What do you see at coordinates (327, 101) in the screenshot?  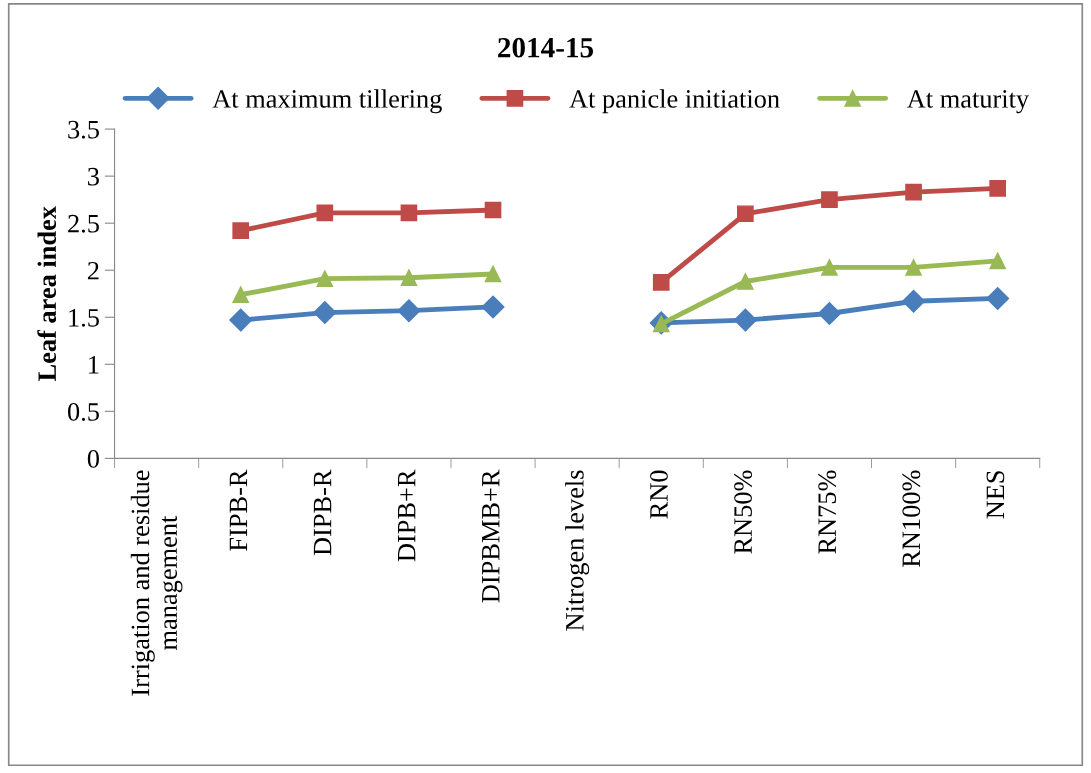 I see `legend-label: At maximum tillering` at bounding box center [327, 101].